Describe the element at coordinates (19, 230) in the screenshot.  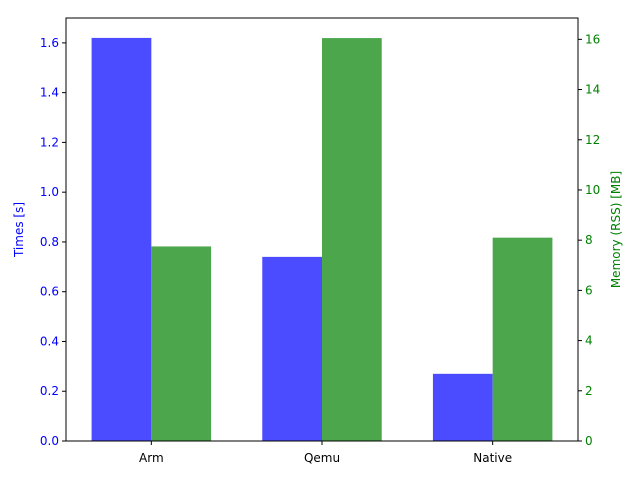
I see `left-axis-label: Times [s]` at that location.